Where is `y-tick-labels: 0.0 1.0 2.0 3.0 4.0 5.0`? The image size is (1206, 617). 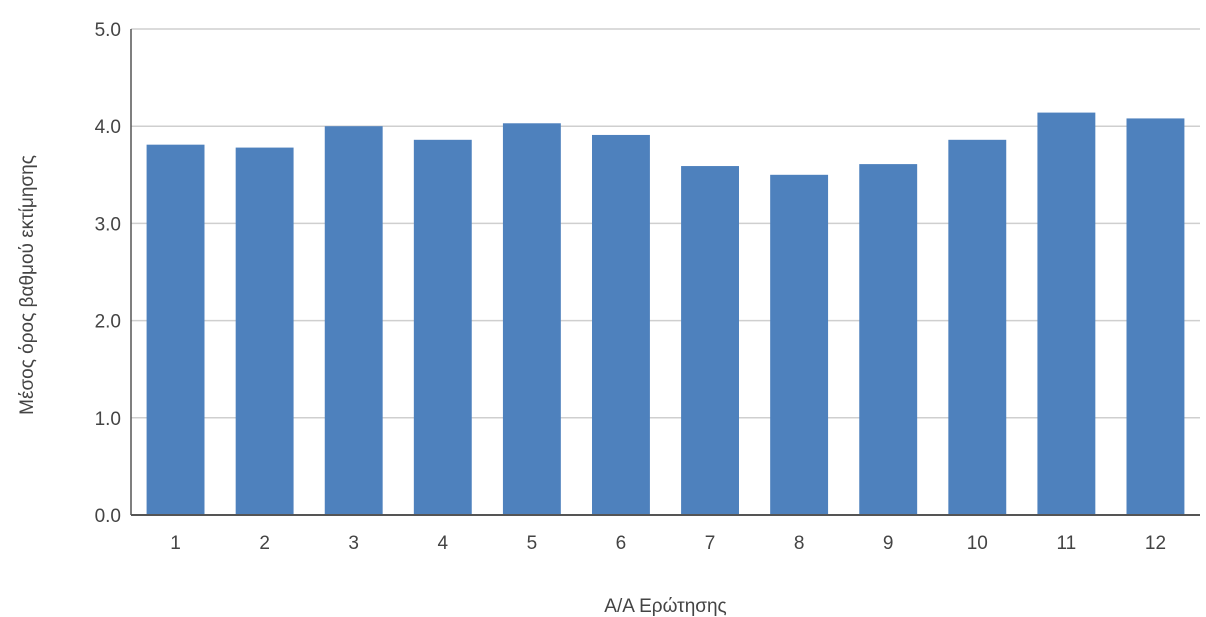 y-tick-labels: 0.0 1.0 2.0 3.0 4.0 5.0 is located at coordinates (108, 273).